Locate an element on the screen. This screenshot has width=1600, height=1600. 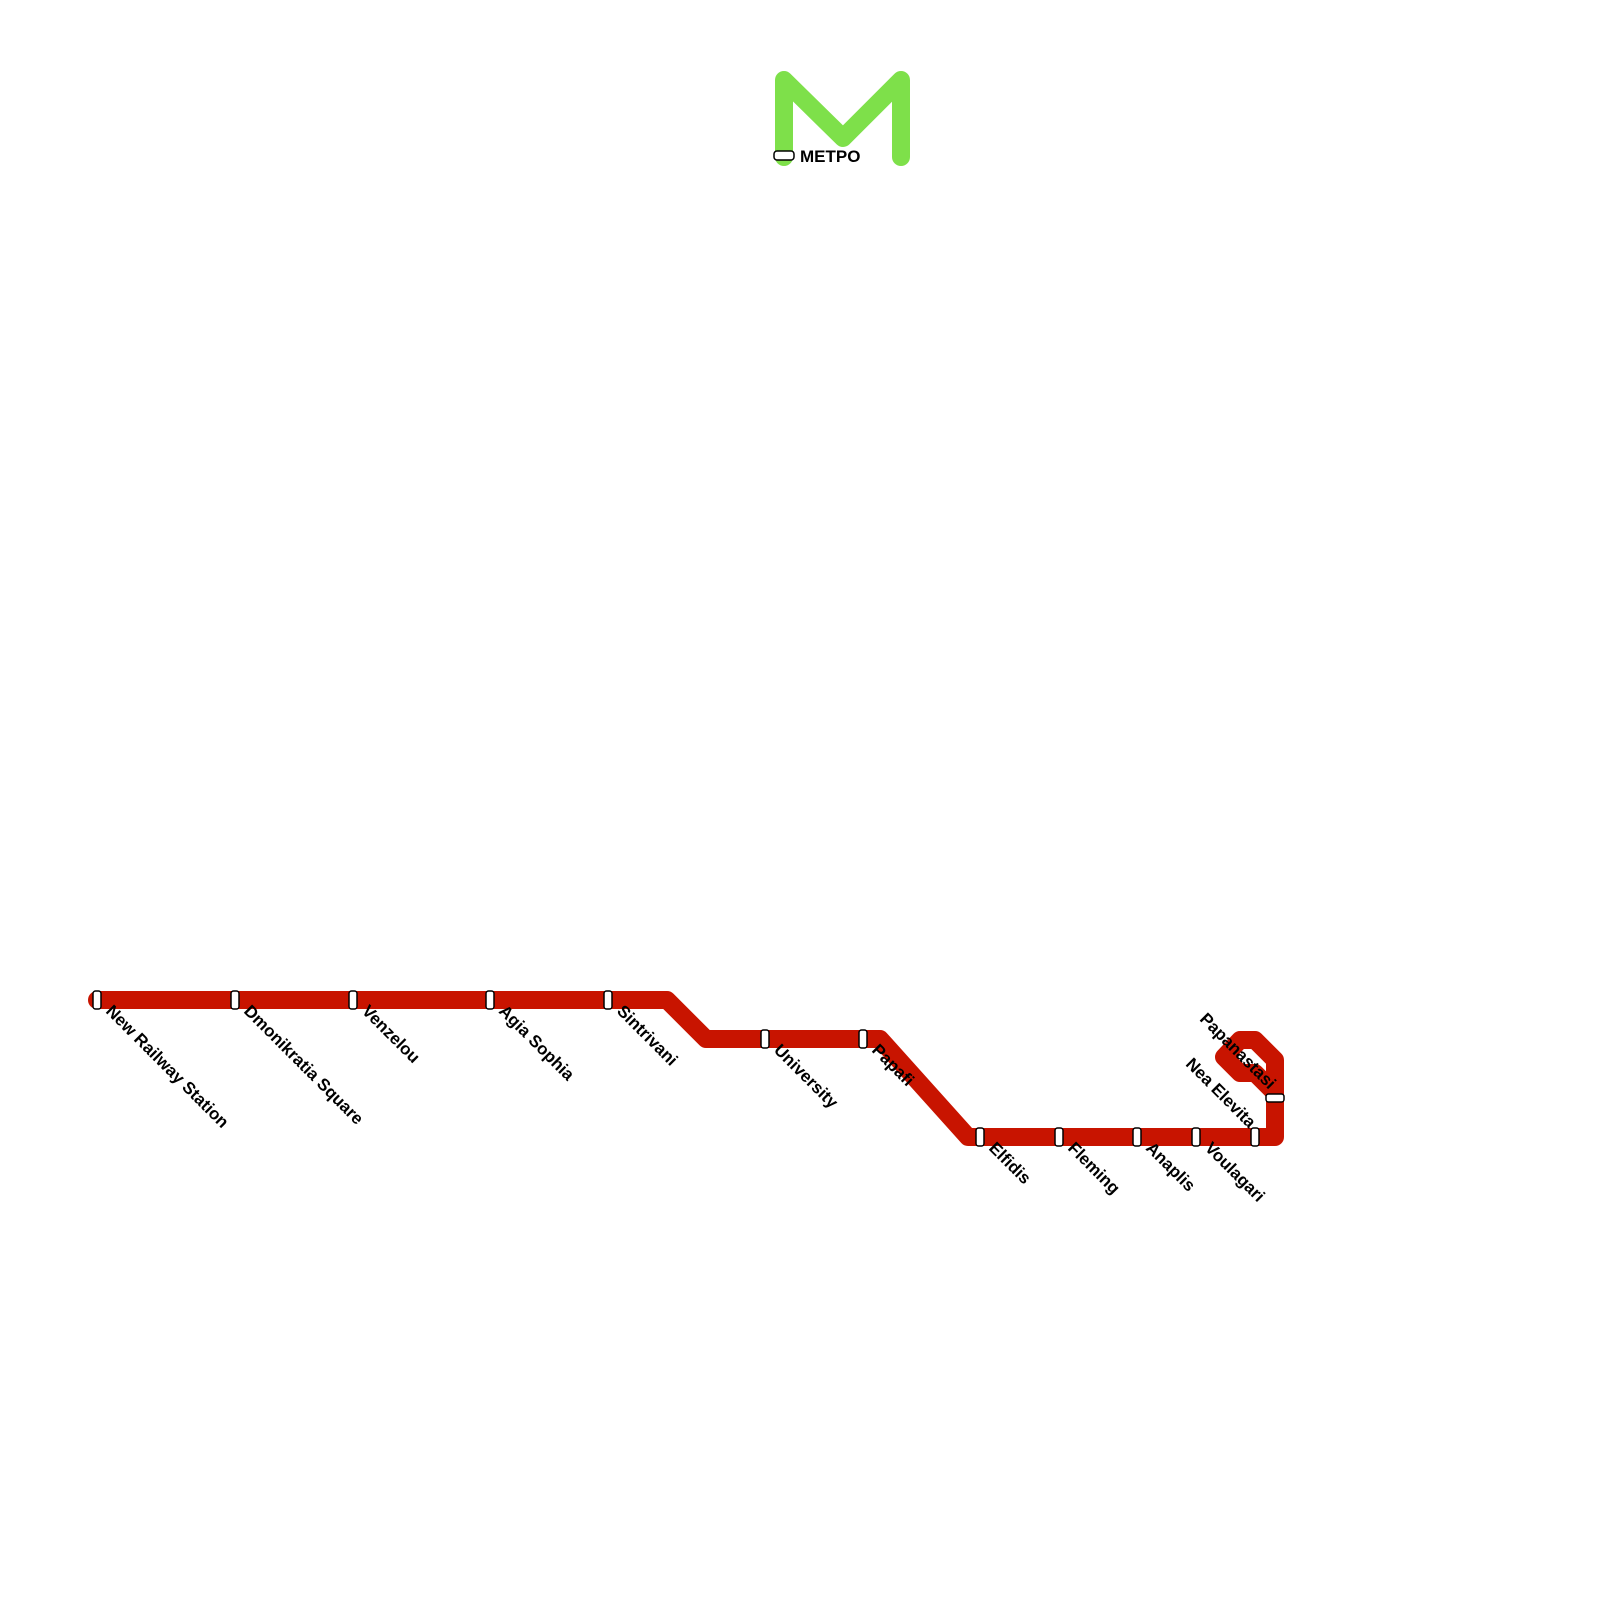
station-label: University is located at coordinates (806, 1076).